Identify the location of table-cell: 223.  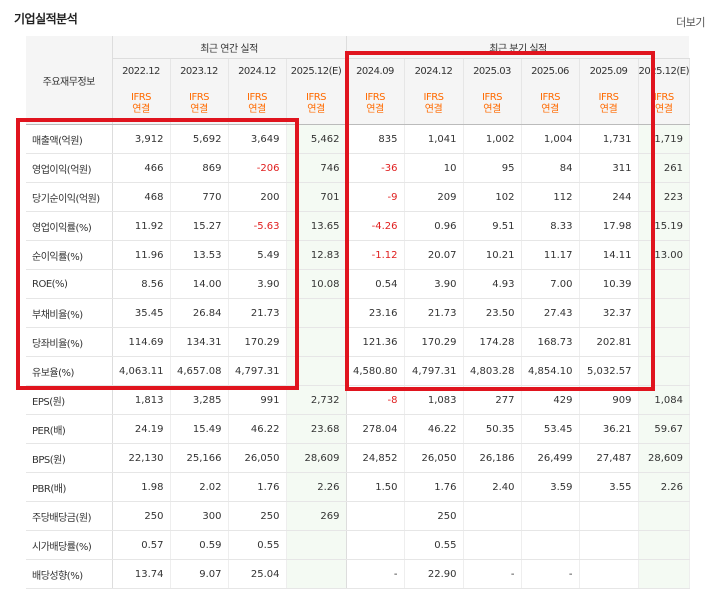
(664, 197).